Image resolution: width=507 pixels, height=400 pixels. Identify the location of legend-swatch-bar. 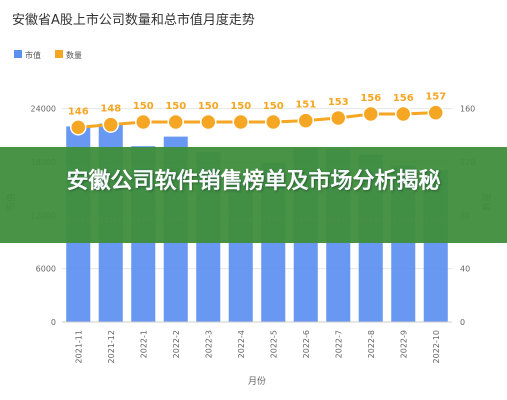
(18, 54).